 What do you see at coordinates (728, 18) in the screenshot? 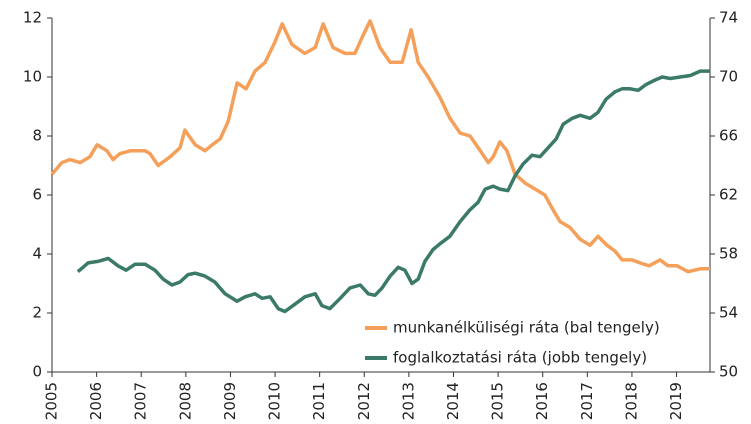
I see `y2-tick-label: 74` at bounding box center [728, 18].